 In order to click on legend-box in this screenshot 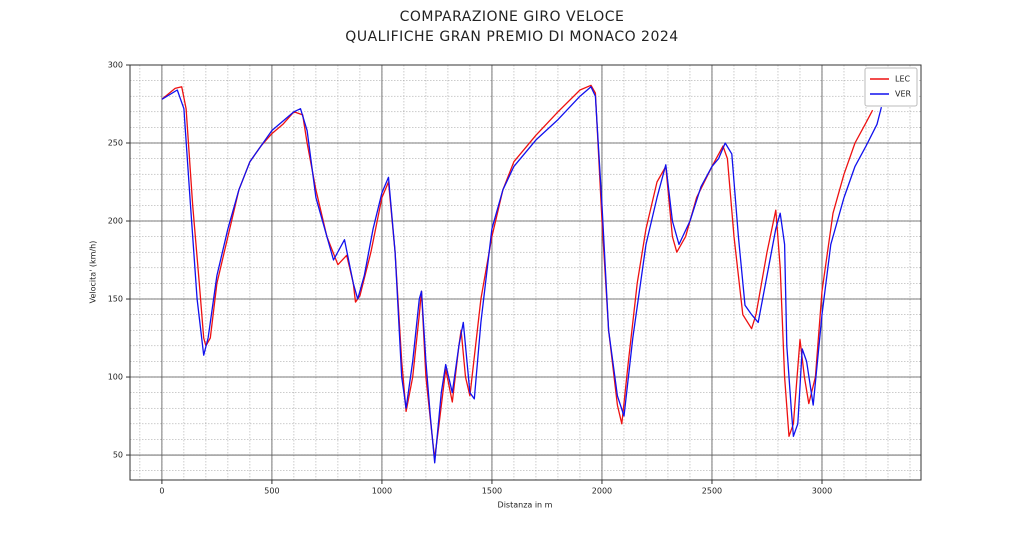, I will do `click(891, 87)`.